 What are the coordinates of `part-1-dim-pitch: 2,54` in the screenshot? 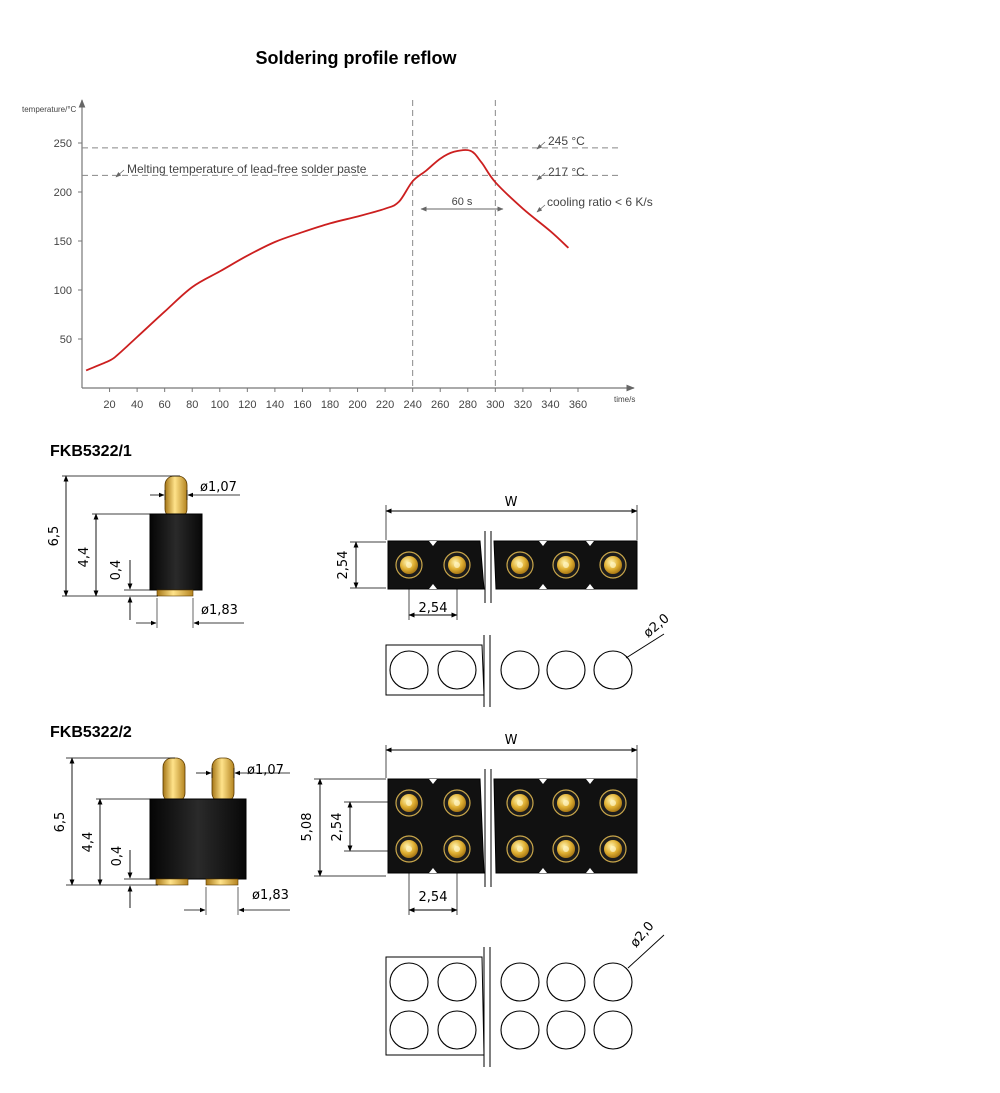 It's located at (433, 608).